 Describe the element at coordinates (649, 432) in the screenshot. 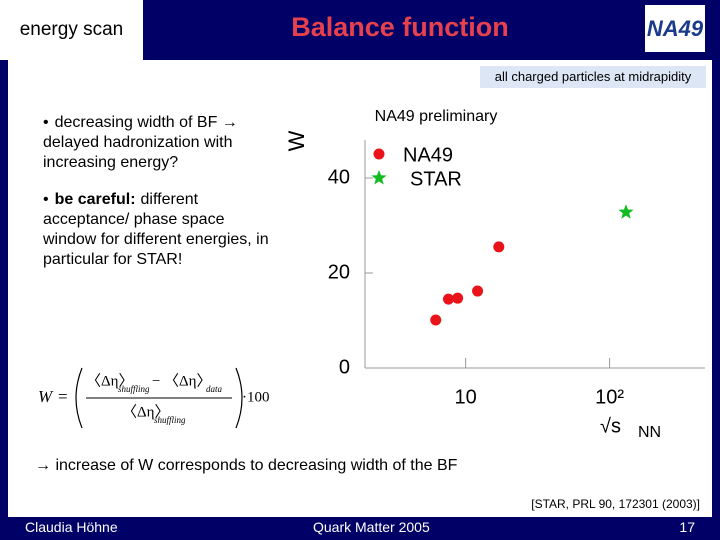

I see `x-axis-label-sub: NN` at that location.